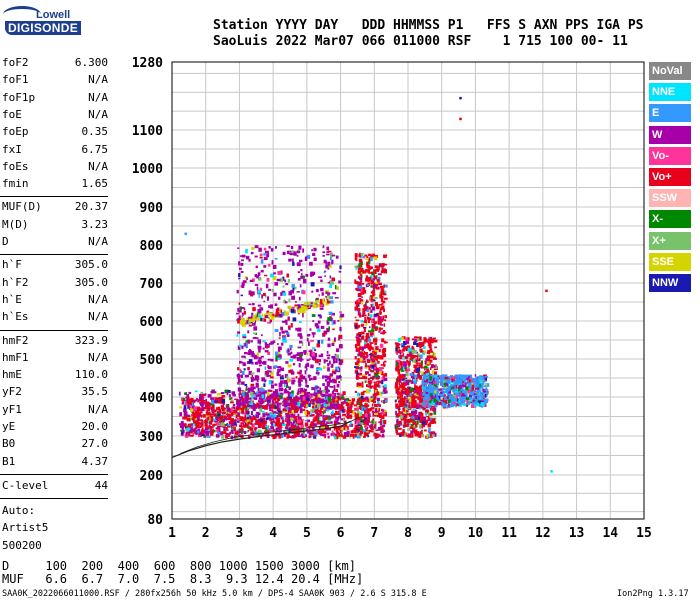 The height and width of the screenshot is (600, 700). Describe the element at coordinates (670, 92) in the screenshot. I see `legend-item-nne: NNE` at that location.